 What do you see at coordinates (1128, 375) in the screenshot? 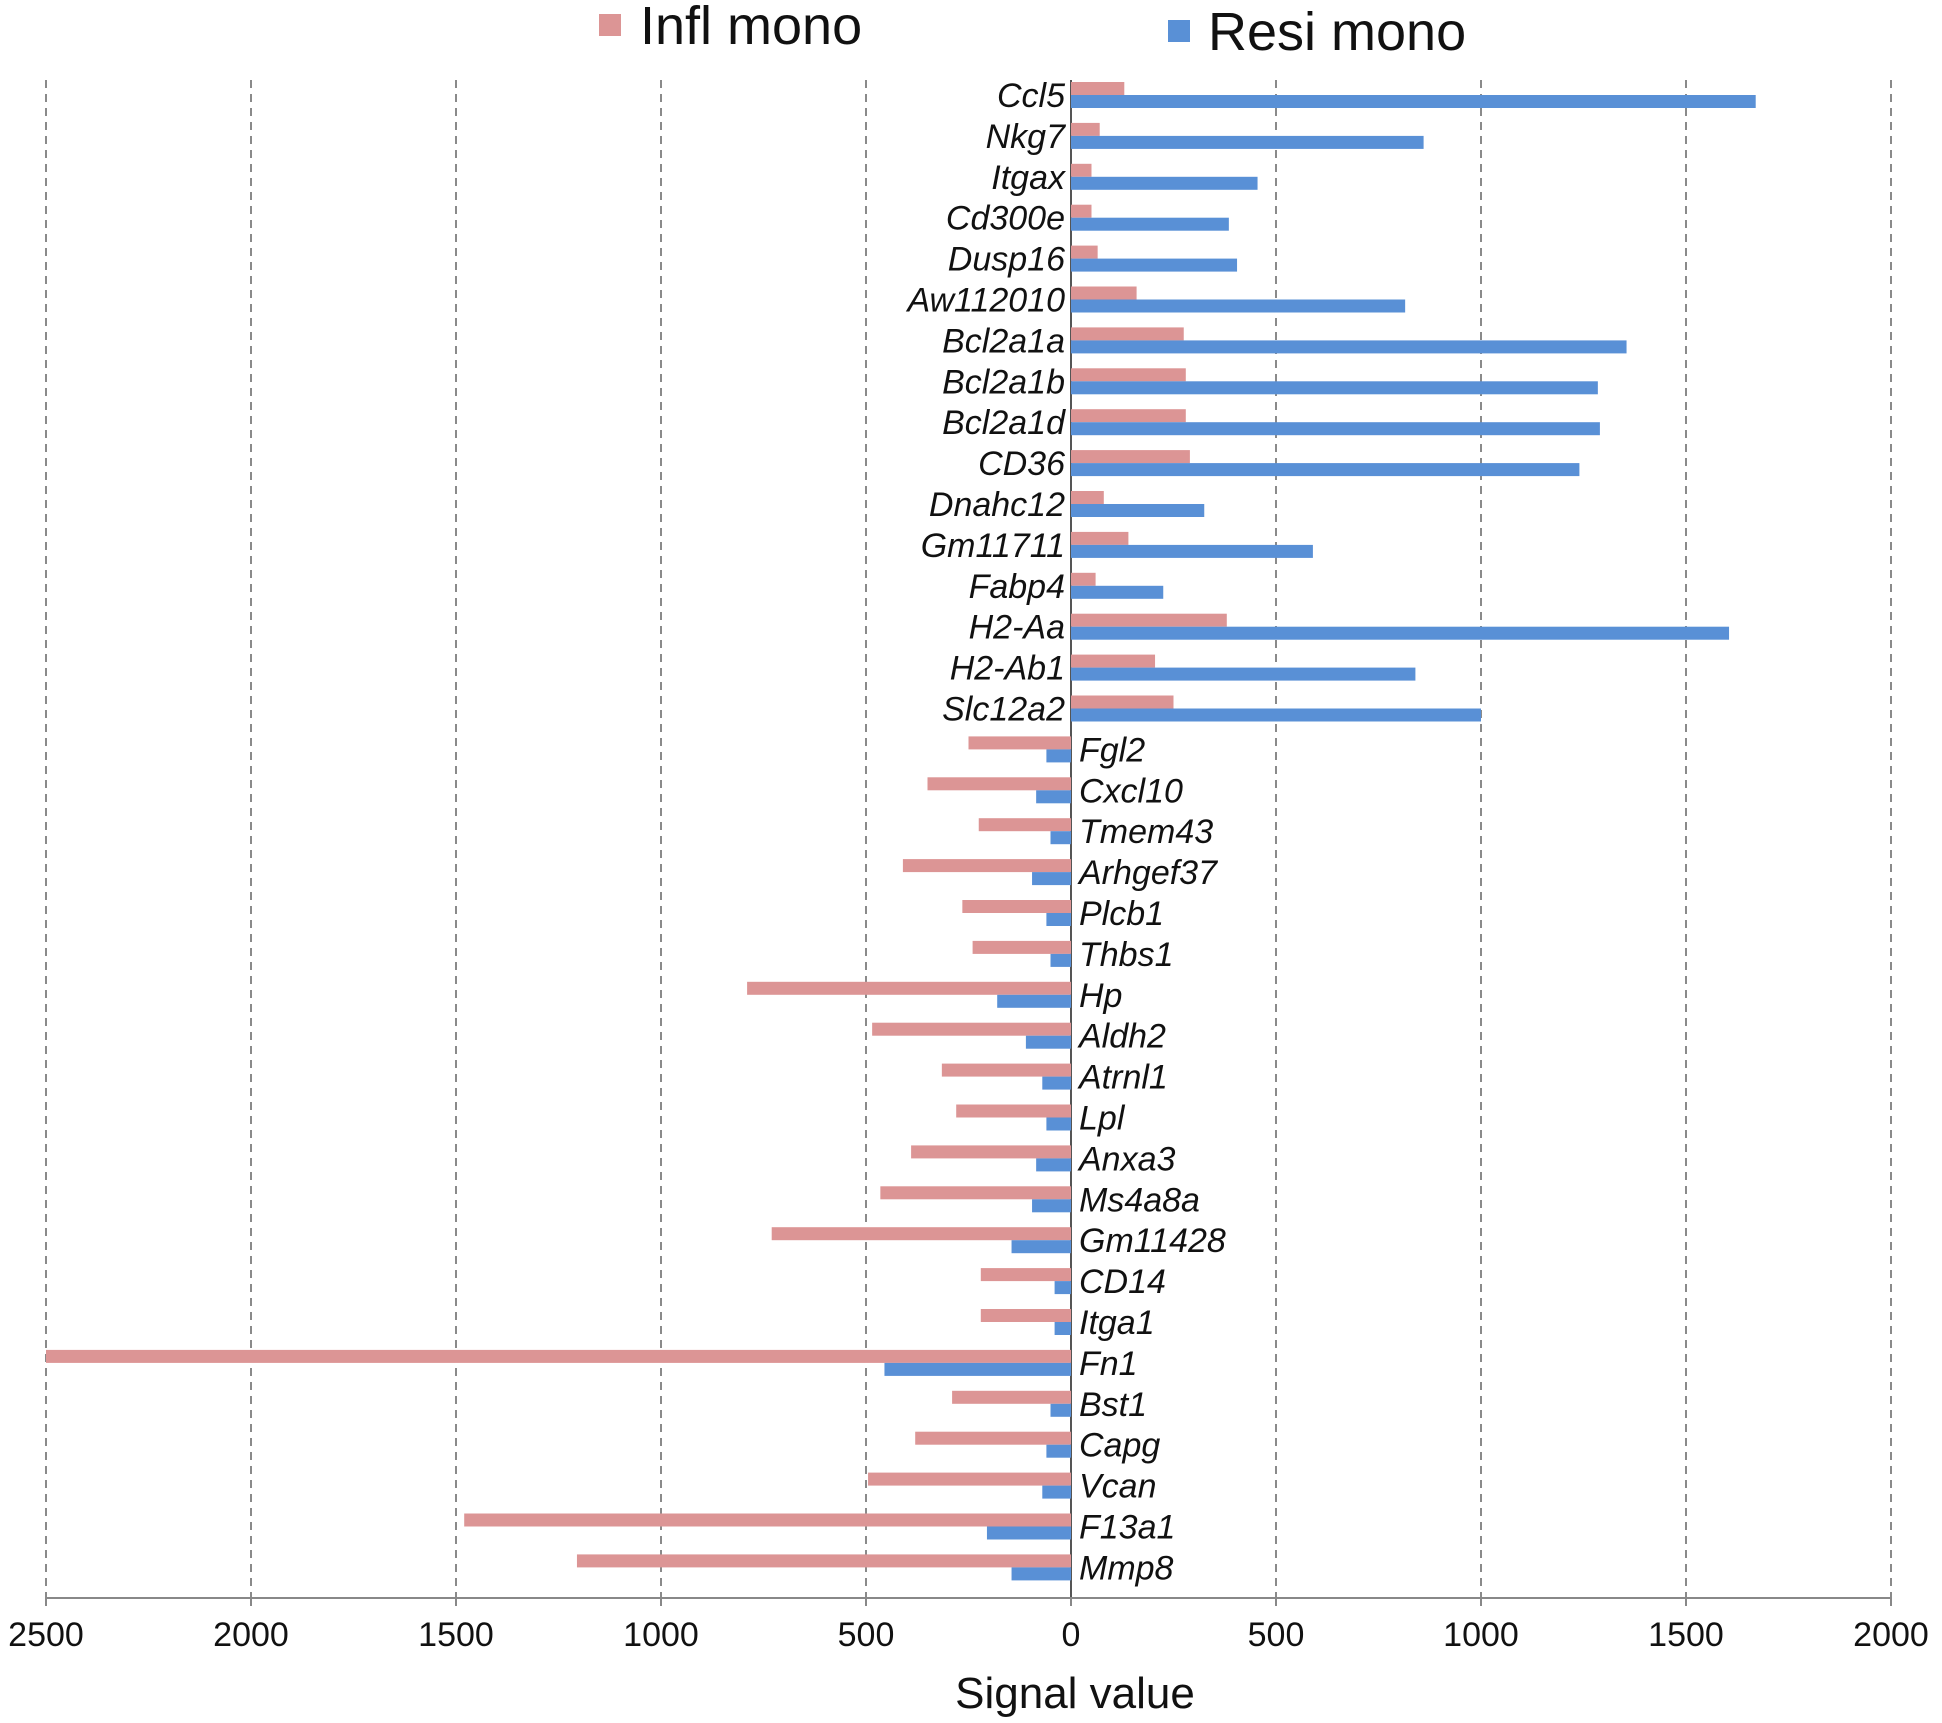
I see `bar-infl-mono-bcl2a1b` at bounding box center [1128, 375].